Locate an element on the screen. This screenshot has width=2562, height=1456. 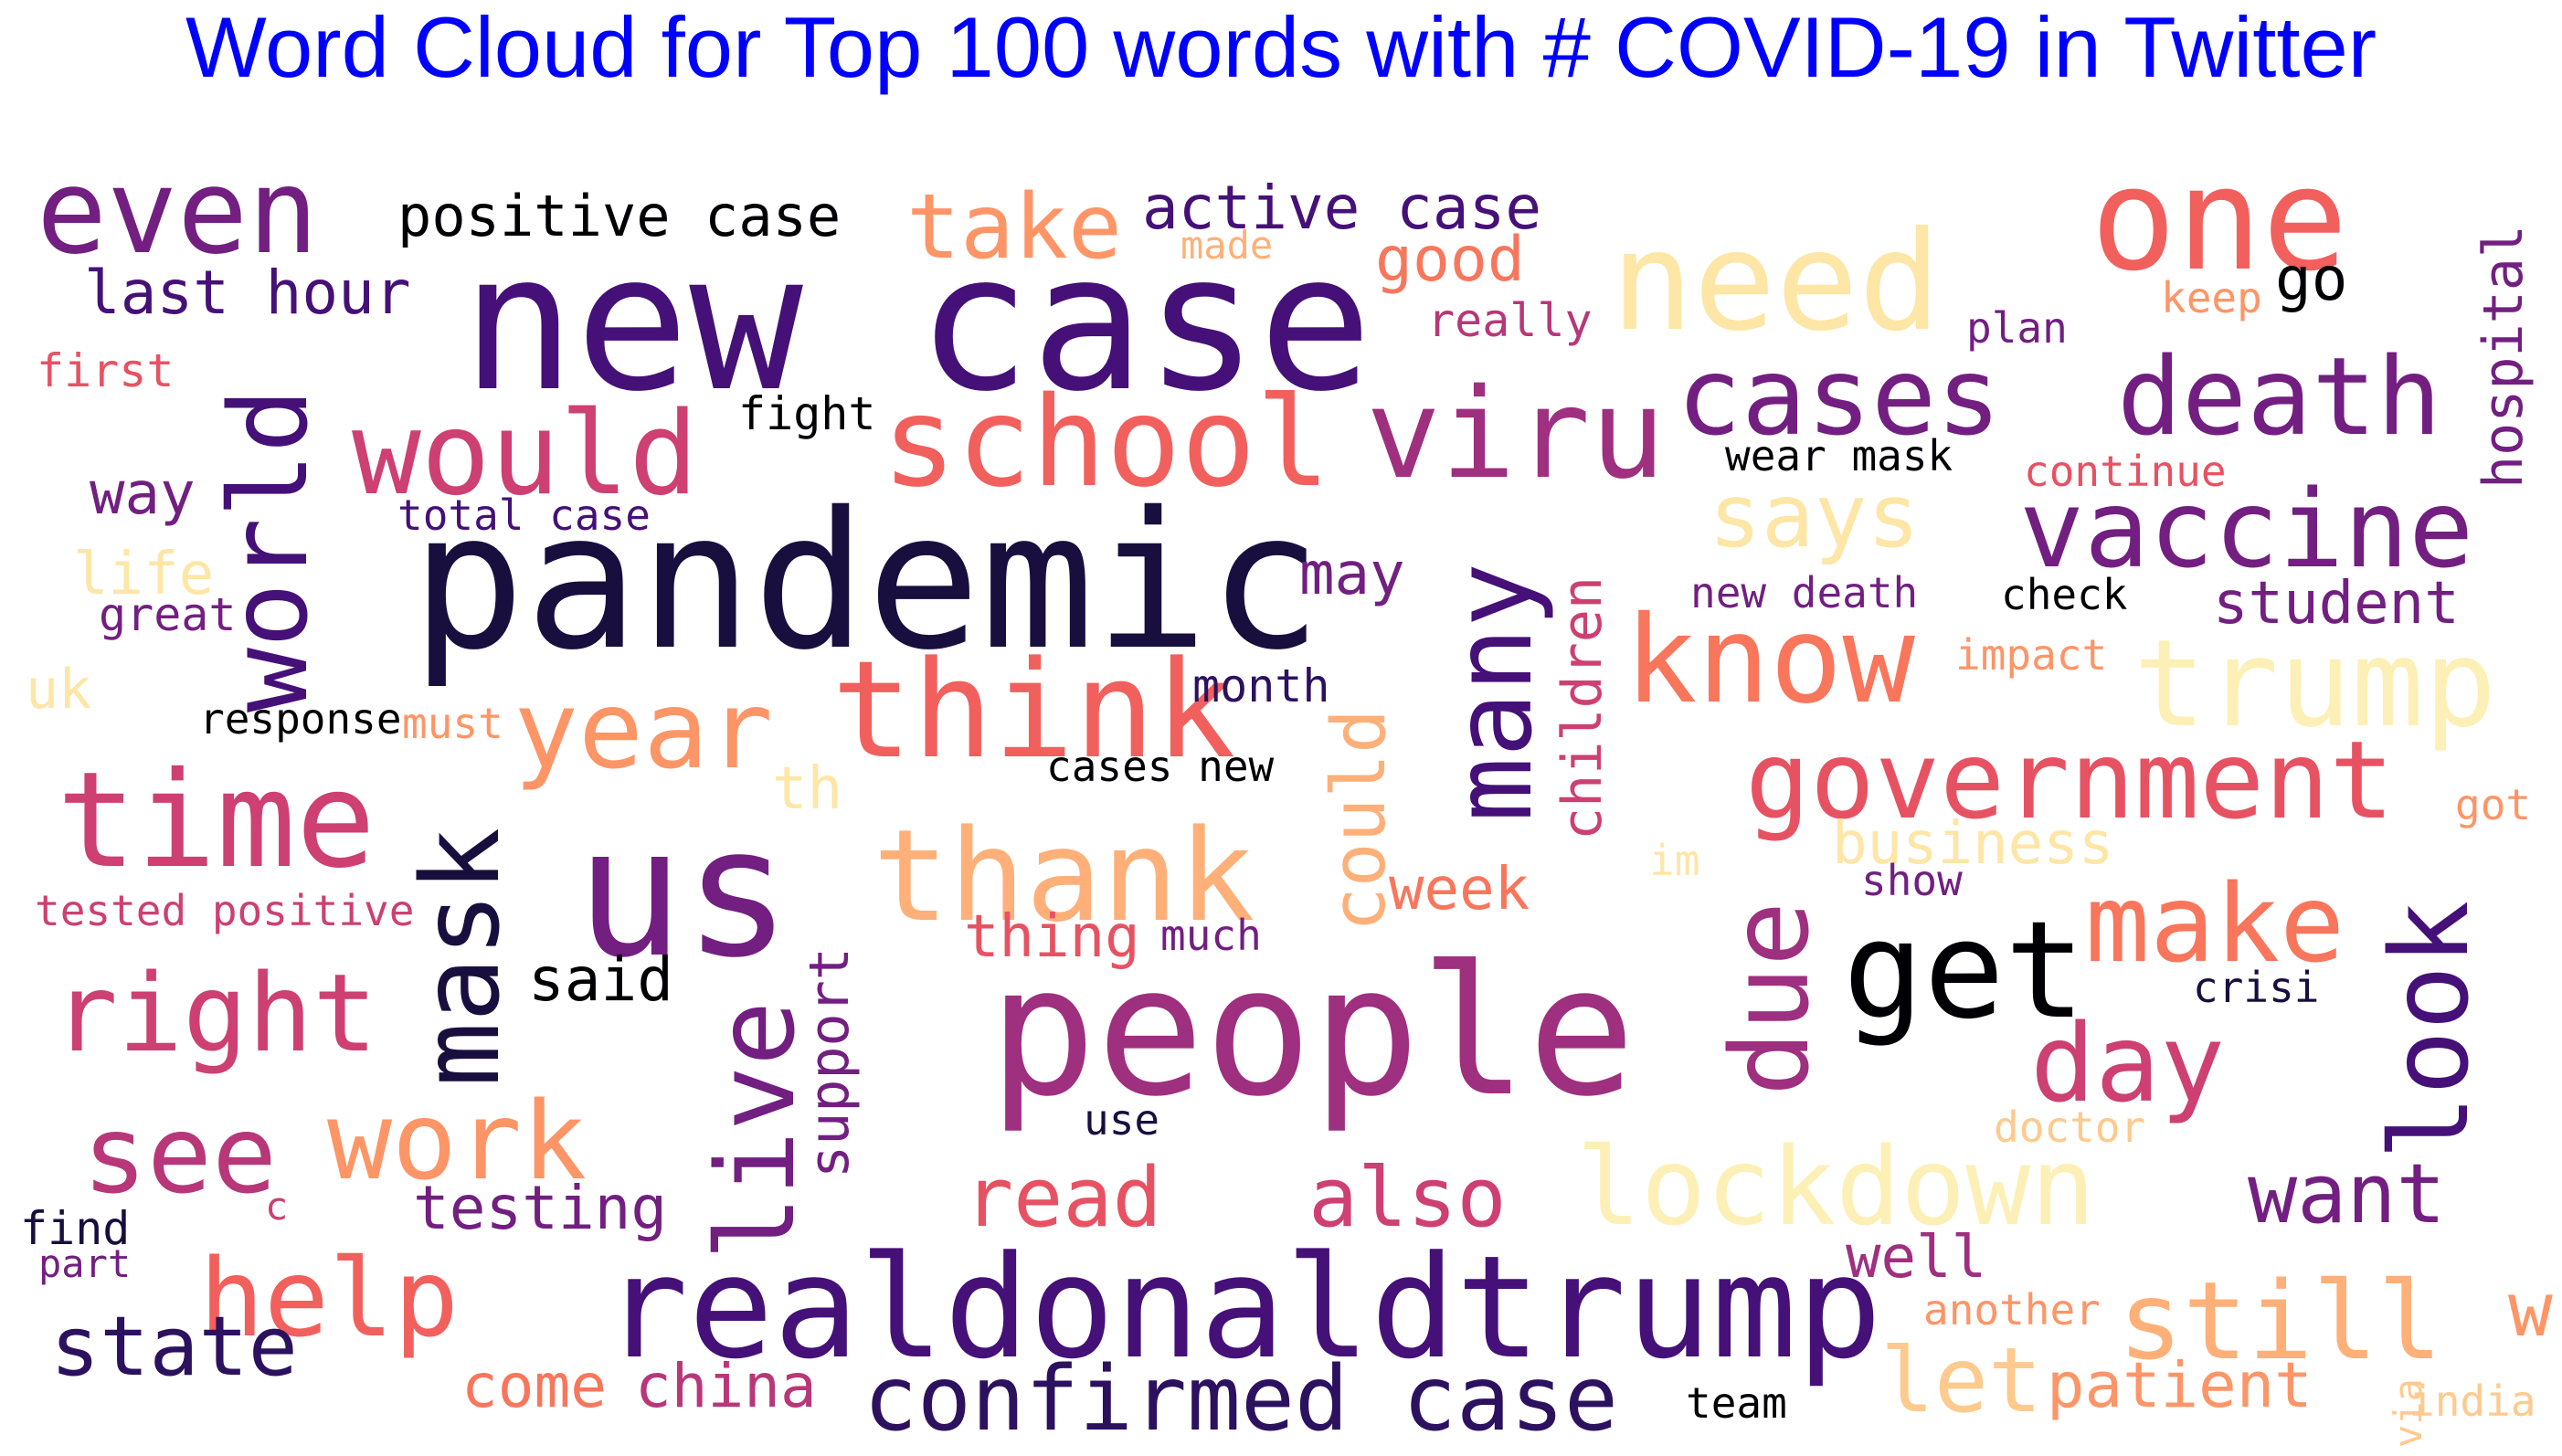
word-government: government is located at coordinates (2070, 780).